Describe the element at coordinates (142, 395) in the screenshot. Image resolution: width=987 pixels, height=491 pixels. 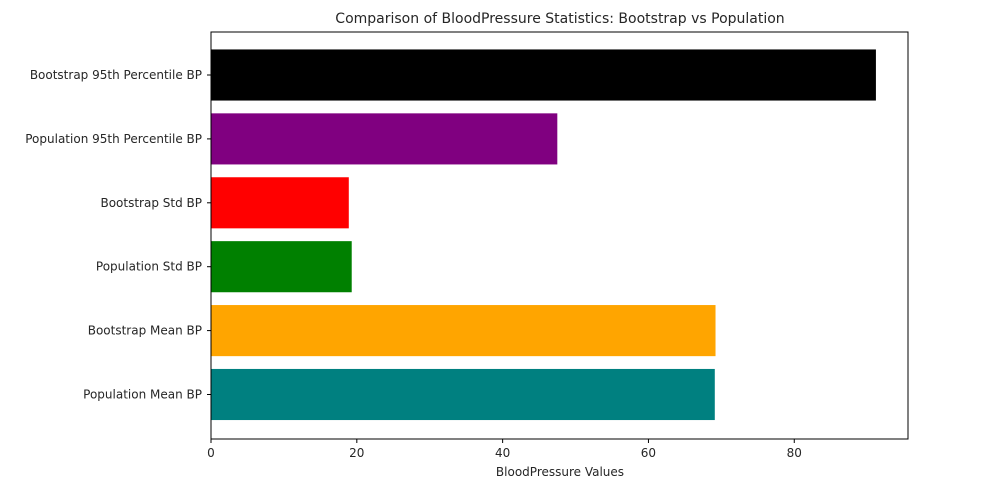
I see `y-tick-label: Population Mean BP` at that location.